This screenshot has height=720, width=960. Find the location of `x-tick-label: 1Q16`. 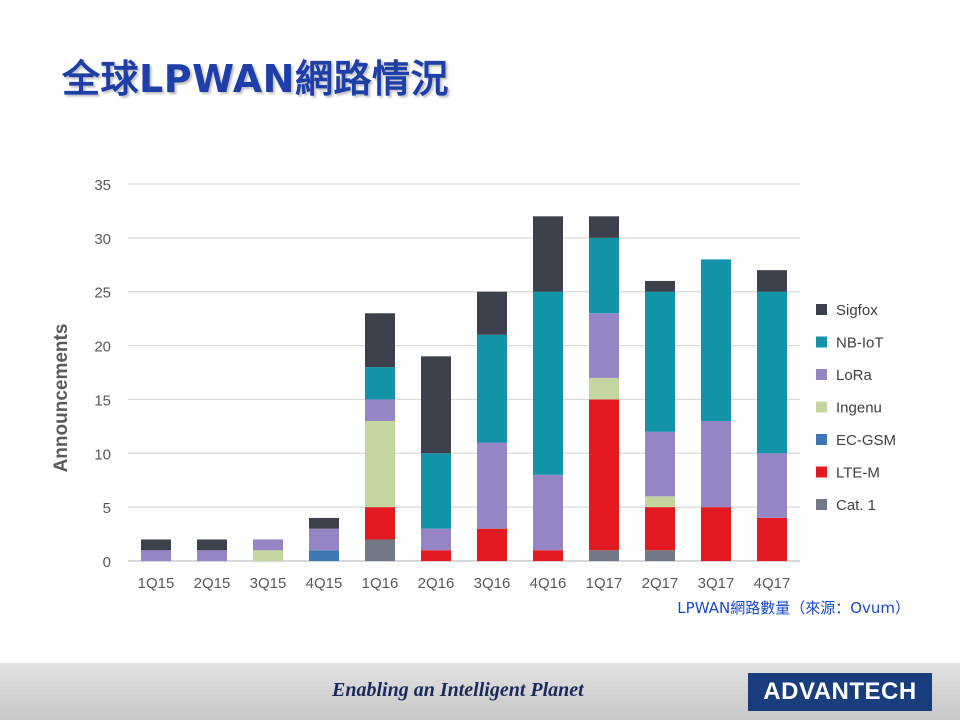

x-tick-label: 1Q16 is located at coordinates (380, 583).